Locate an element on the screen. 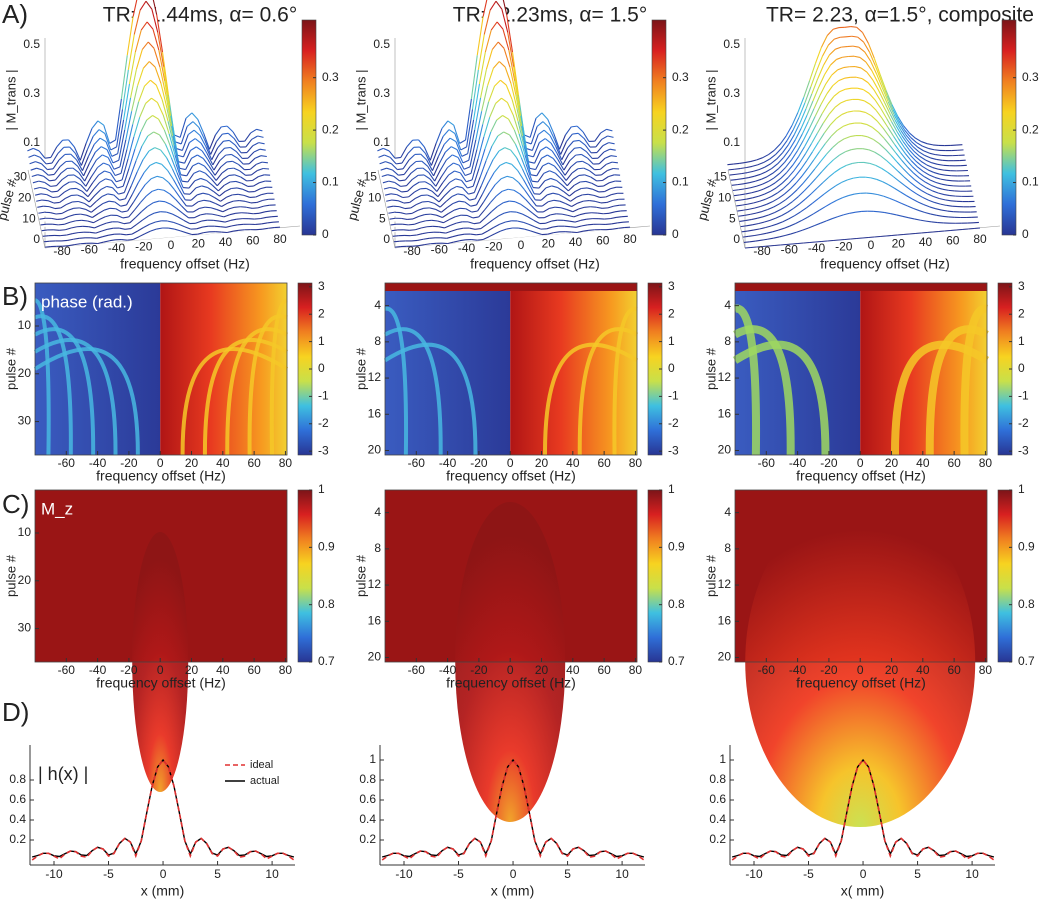  x-tick-label: -40 is located at coordinates (798, 463).